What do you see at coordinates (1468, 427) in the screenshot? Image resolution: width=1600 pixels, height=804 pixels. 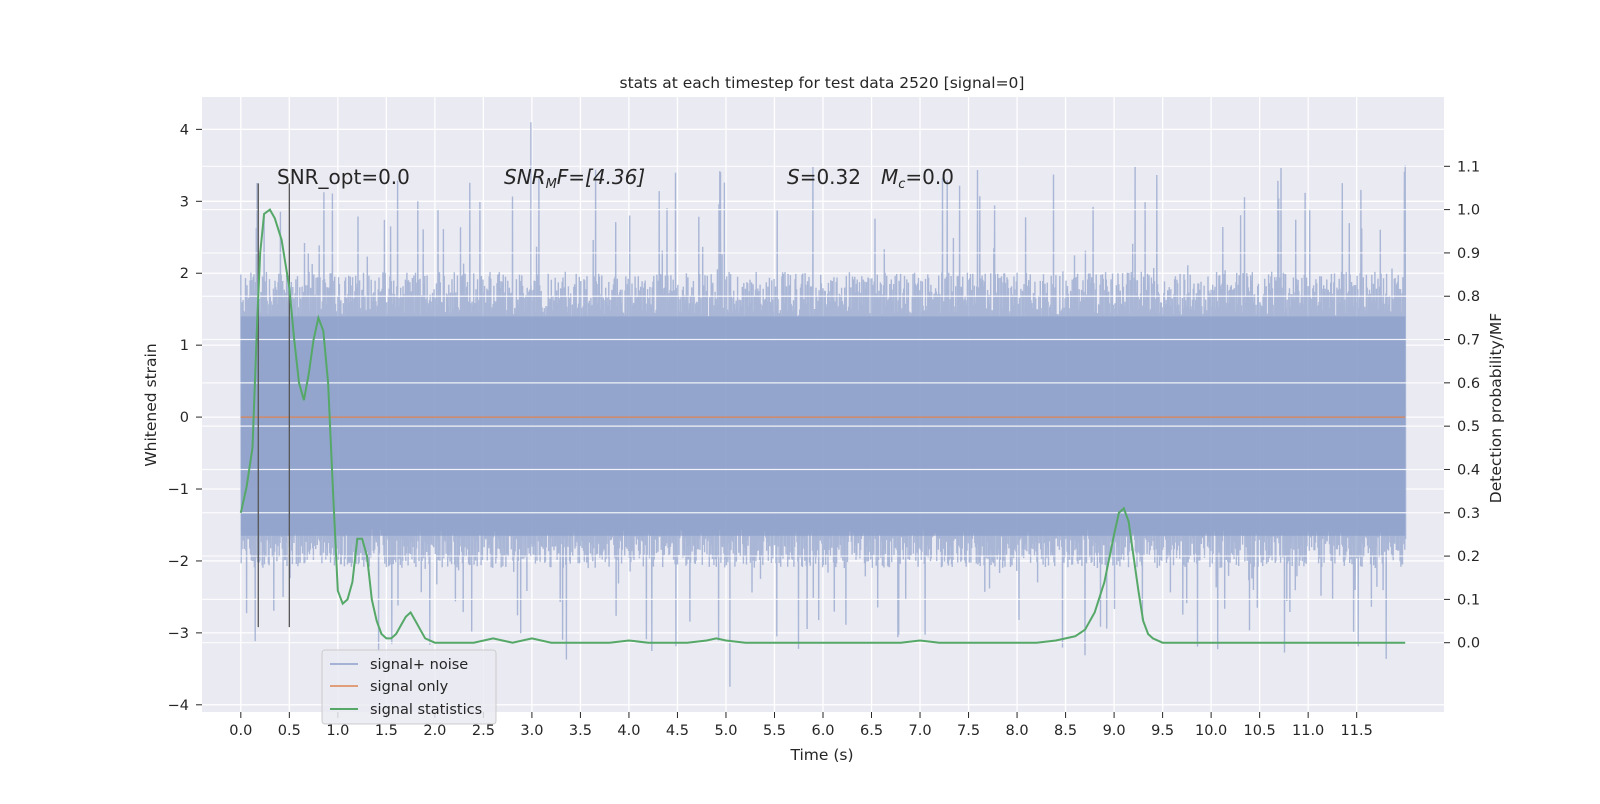 I see `y2-tick-label: 0.5` at bounding box center [1468, 427].